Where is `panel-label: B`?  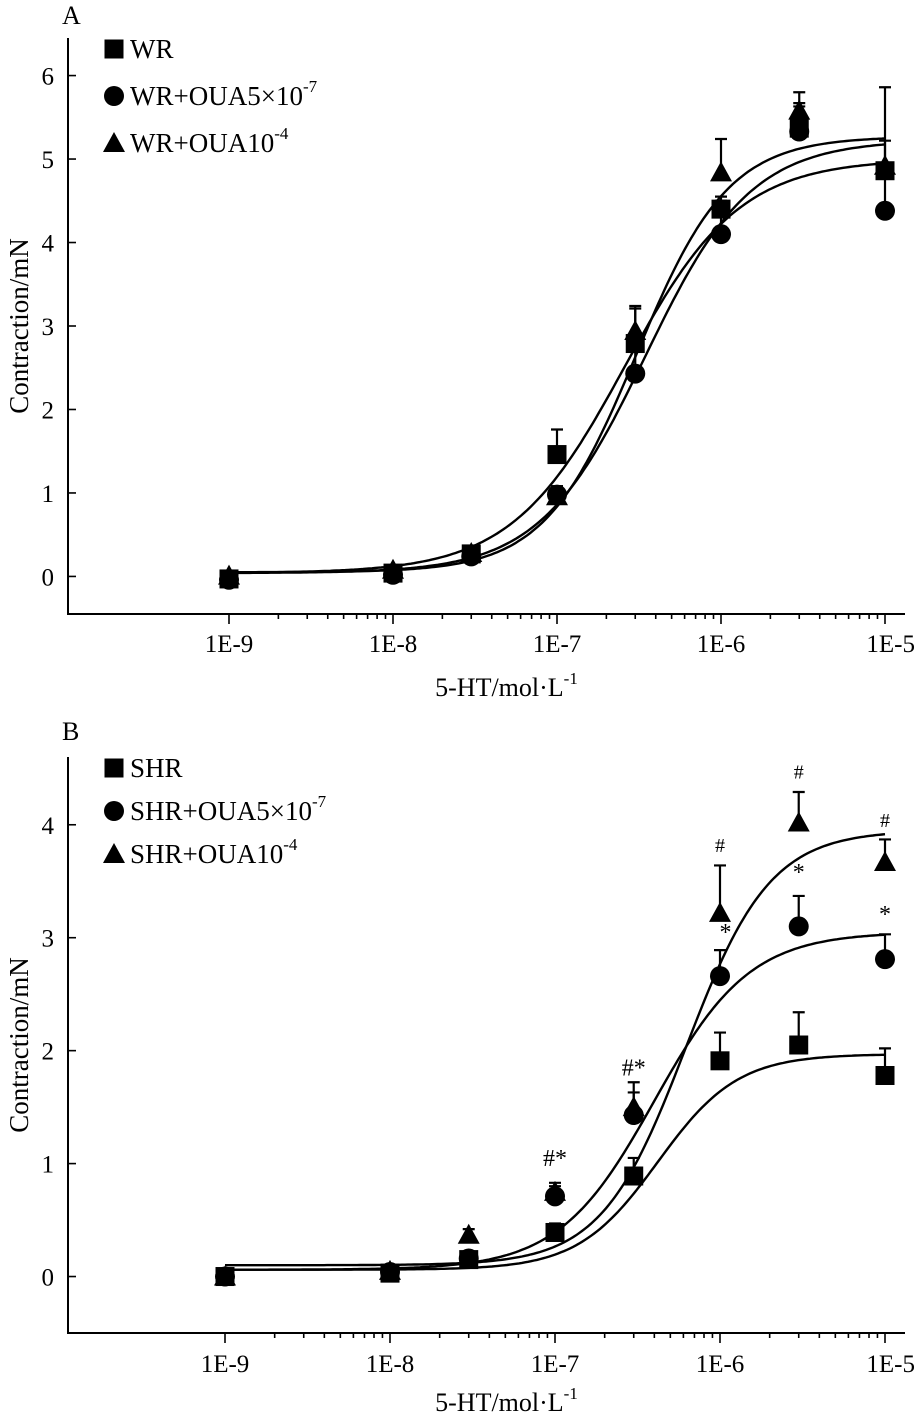
panel-label: B is located at coordinates (70, 731).